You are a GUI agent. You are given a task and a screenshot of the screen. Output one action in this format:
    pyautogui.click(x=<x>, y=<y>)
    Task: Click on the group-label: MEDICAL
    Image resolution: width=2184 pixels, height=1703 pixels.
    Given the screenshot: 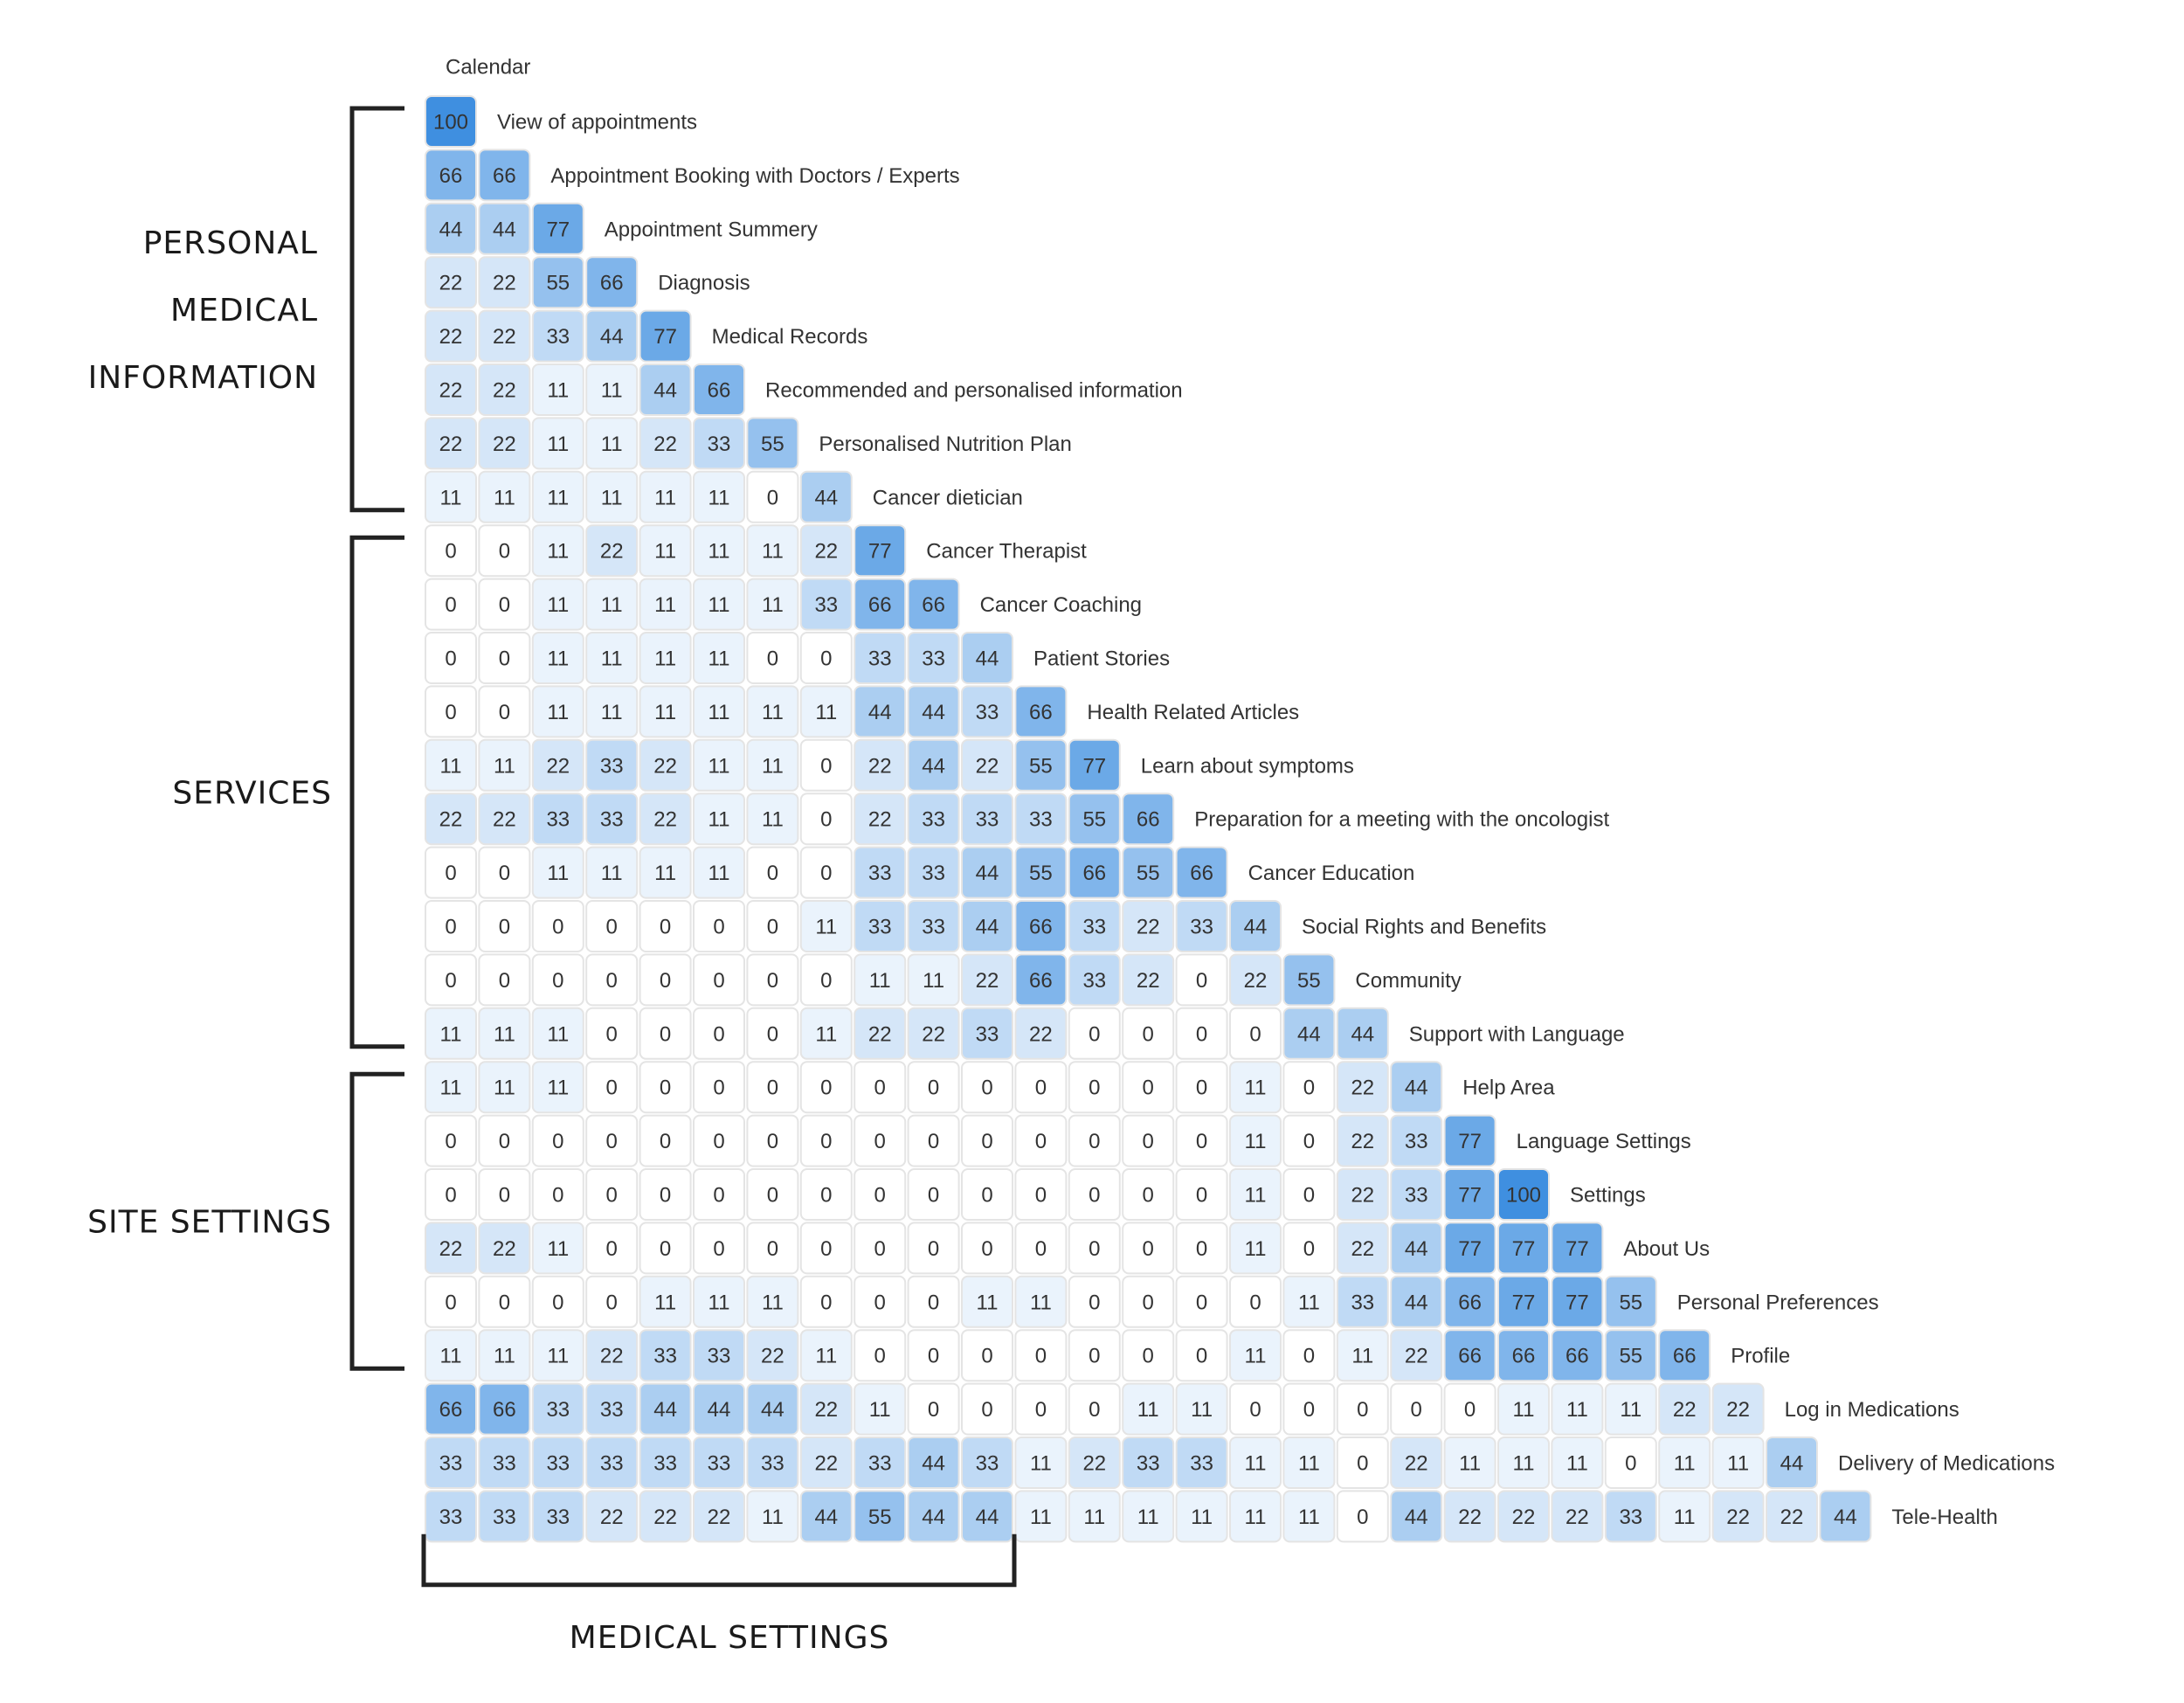 What is the action you would take?
    pyautogui.click(x=244, y=311)
    